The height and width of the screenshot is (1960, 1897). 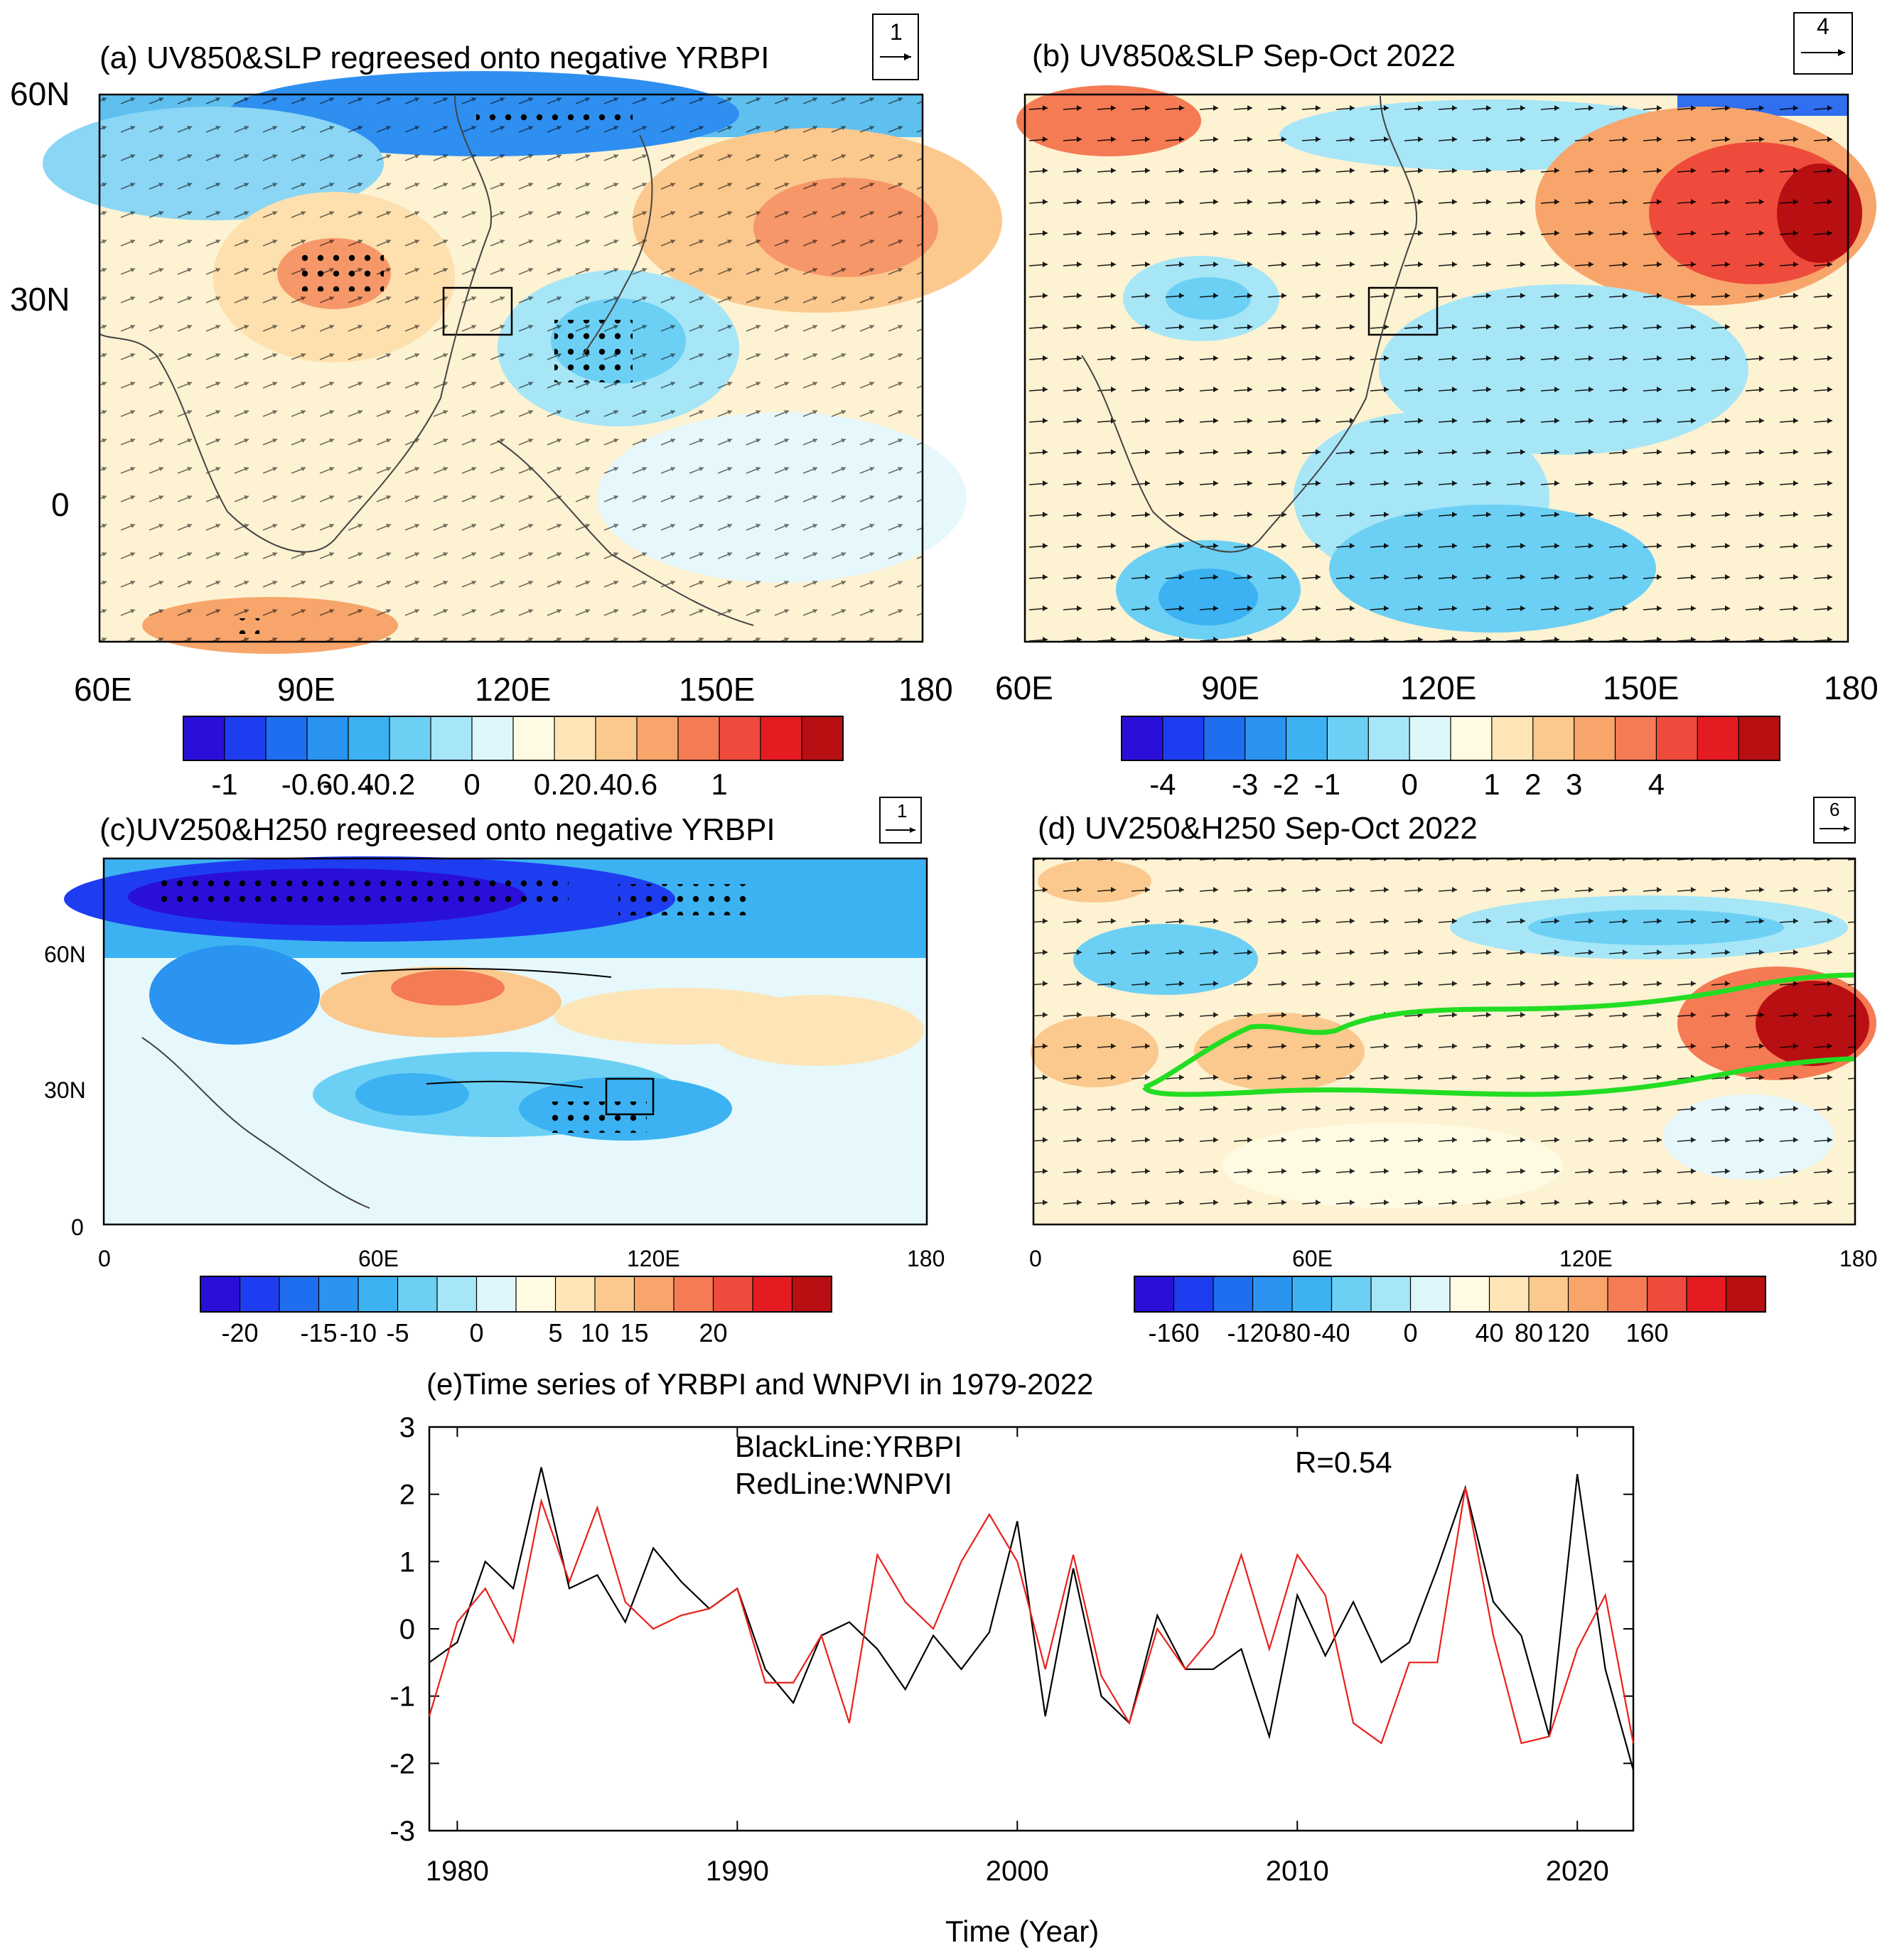 What do you see at coordinates (65, 955) in the screenshot?
I see `panel-c-y-tick: 60N` at bounding box center [65, 955].